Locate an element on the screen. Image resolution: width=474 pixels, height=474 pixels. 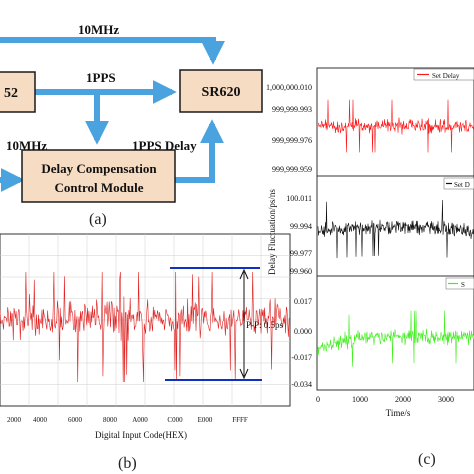
legend-c3-label: S is located at coordinates (463, 285).